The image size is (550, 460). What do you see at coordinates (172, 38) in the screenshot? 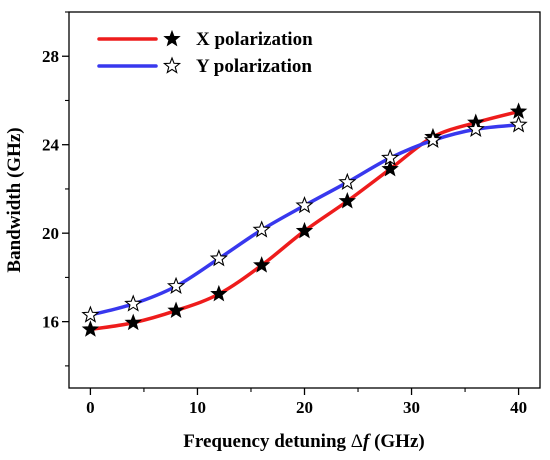
I see `legend-star-x-polarization` at bounding box center [172, 38].